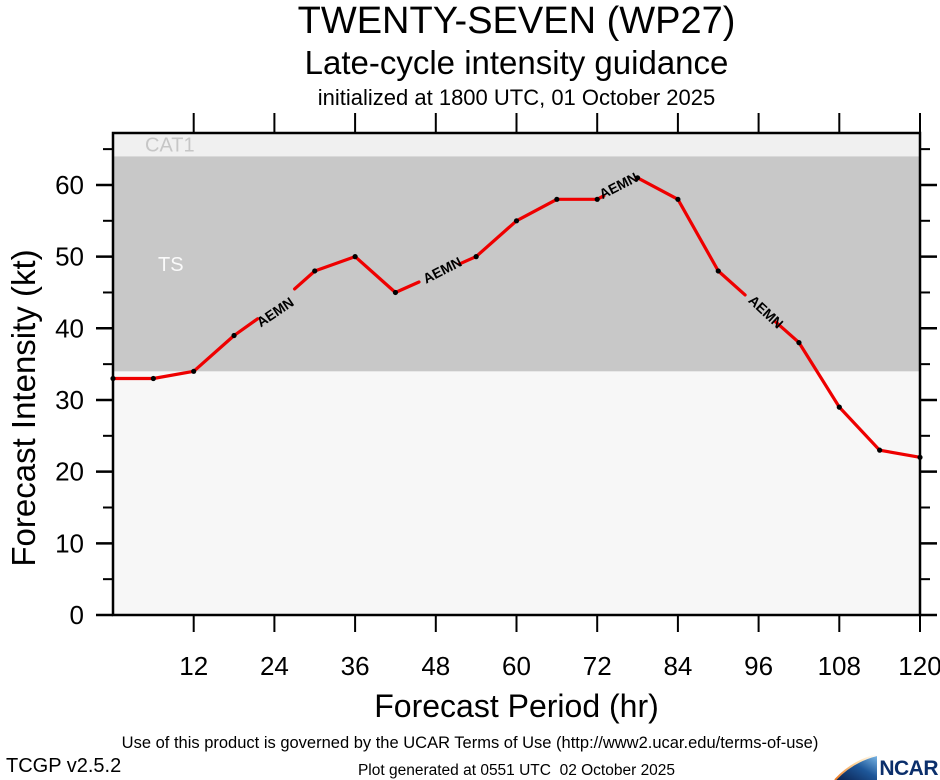 The image size is (940, 780). What do you see at coordinates (516, 706) in the screenshot?
I see `x-axis-title: Forecast Period (hr)` at bounding box center [516, 706].